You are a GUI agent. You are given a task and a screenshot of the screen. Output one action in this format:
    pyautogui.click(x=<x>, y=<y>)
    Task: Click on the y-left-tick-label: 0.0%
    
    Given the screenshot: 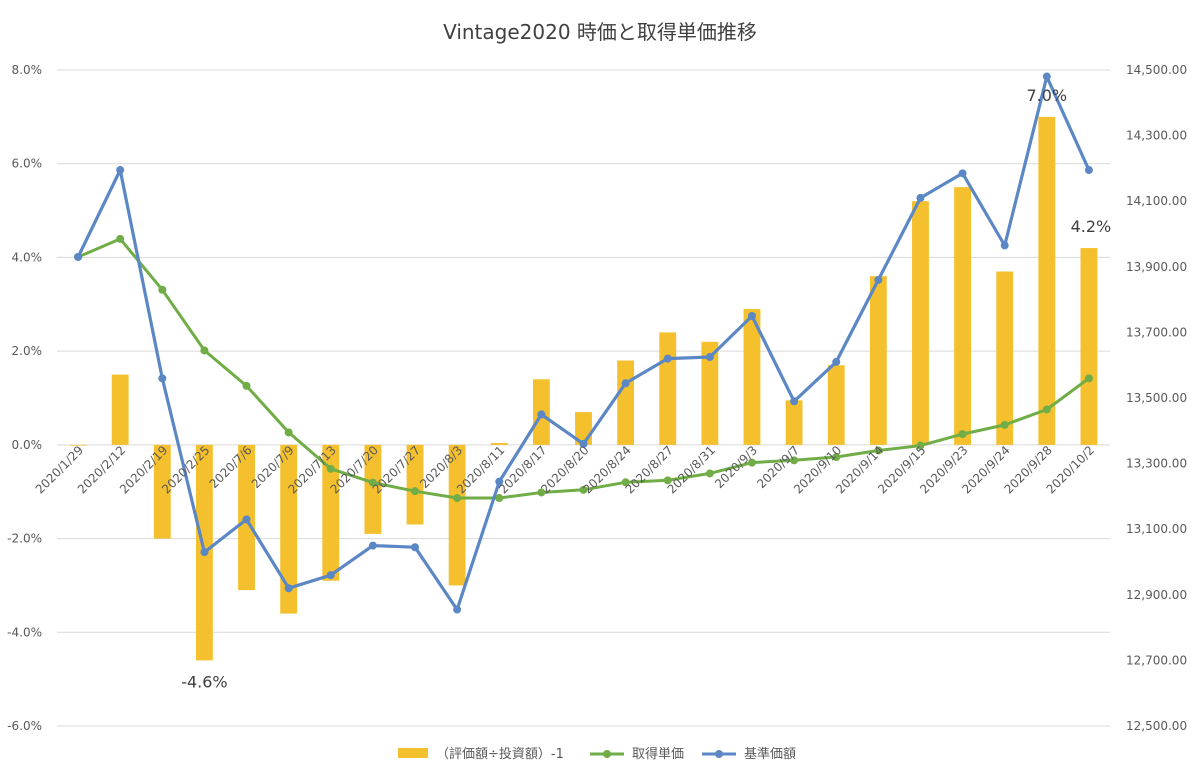 What is the action you would take?
    pyautogui.click(x=27, y=445)
    